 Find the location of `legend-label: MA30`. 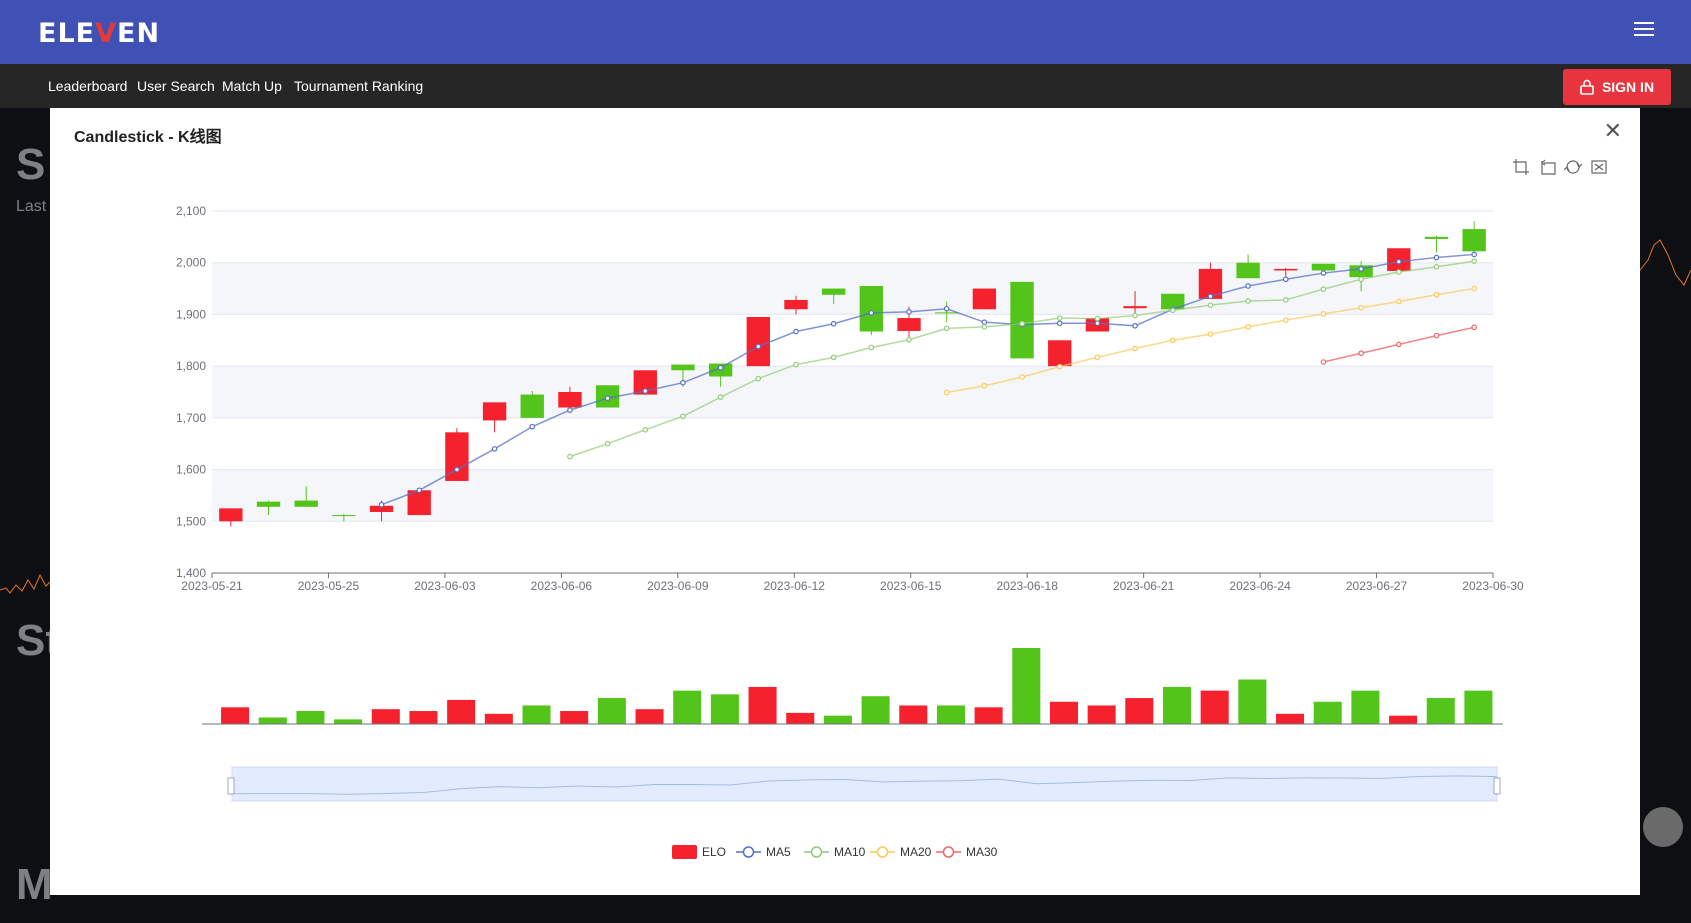

legend-label: MA30 is located at coordinates (982, 852).